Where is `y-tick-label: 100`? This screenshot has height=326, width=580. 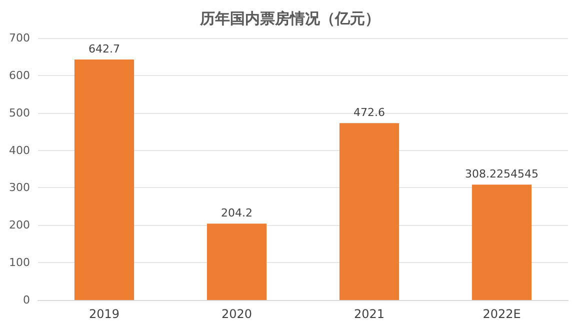 y-tick-label: 100 is located at coordinates (19, 263).